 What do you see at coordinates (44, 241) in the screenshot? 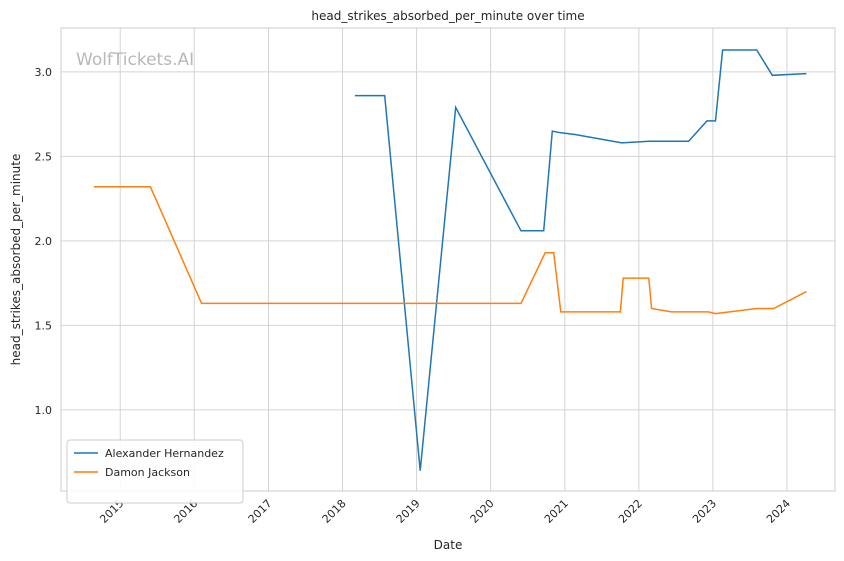
I see `y-tick-label: 2.0` at bounding box center [44, 241].